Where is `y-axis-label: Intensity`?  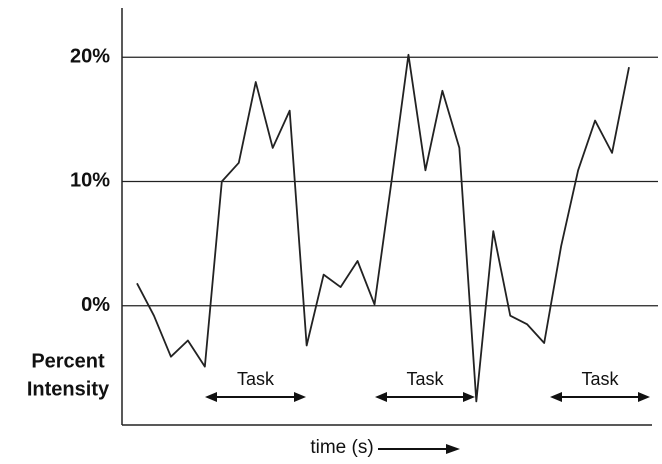
y-axis-label: Intensity is located at coordinates (68, 389).